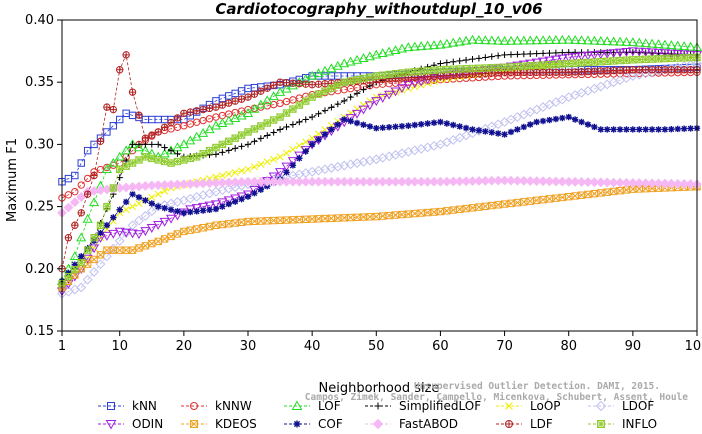 This screenshot has height=434, width=702. What do you see at coordinates (236, 424) in the screenshot?
I see `legend-label: KDEOS` at bounding box center [236, 424].